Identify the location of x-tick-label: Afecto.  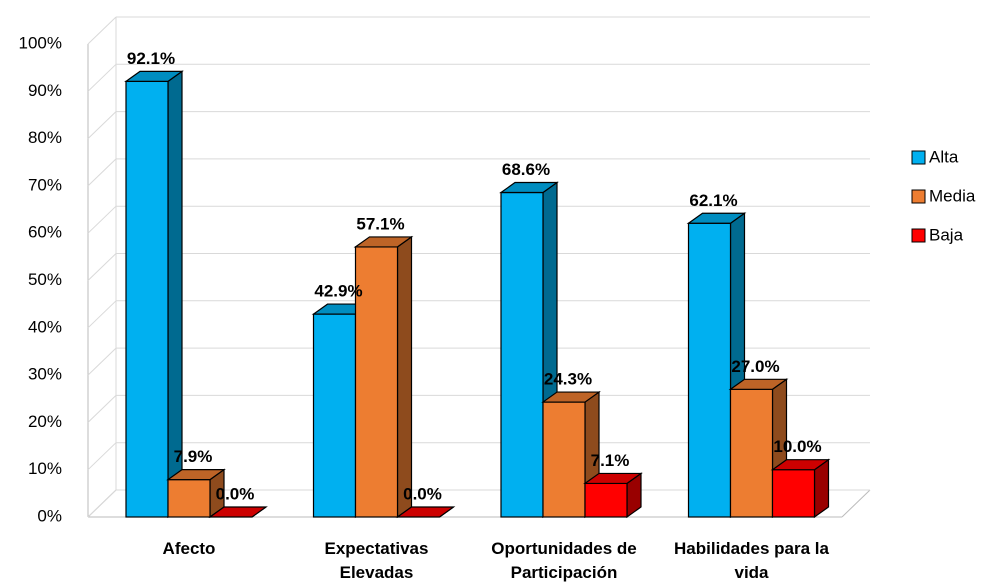
(189, 548).